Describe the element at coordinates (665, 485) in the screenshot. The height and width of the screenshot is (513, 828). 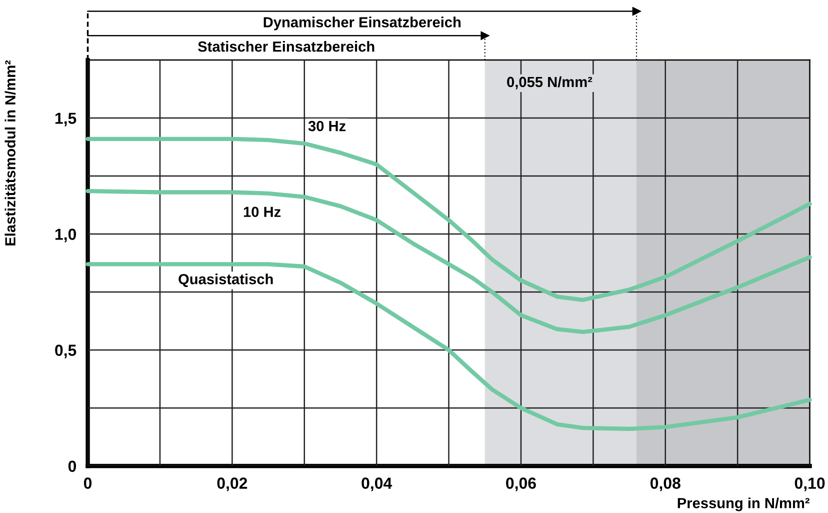
I see `x-tick-label: 0,08` at that location.